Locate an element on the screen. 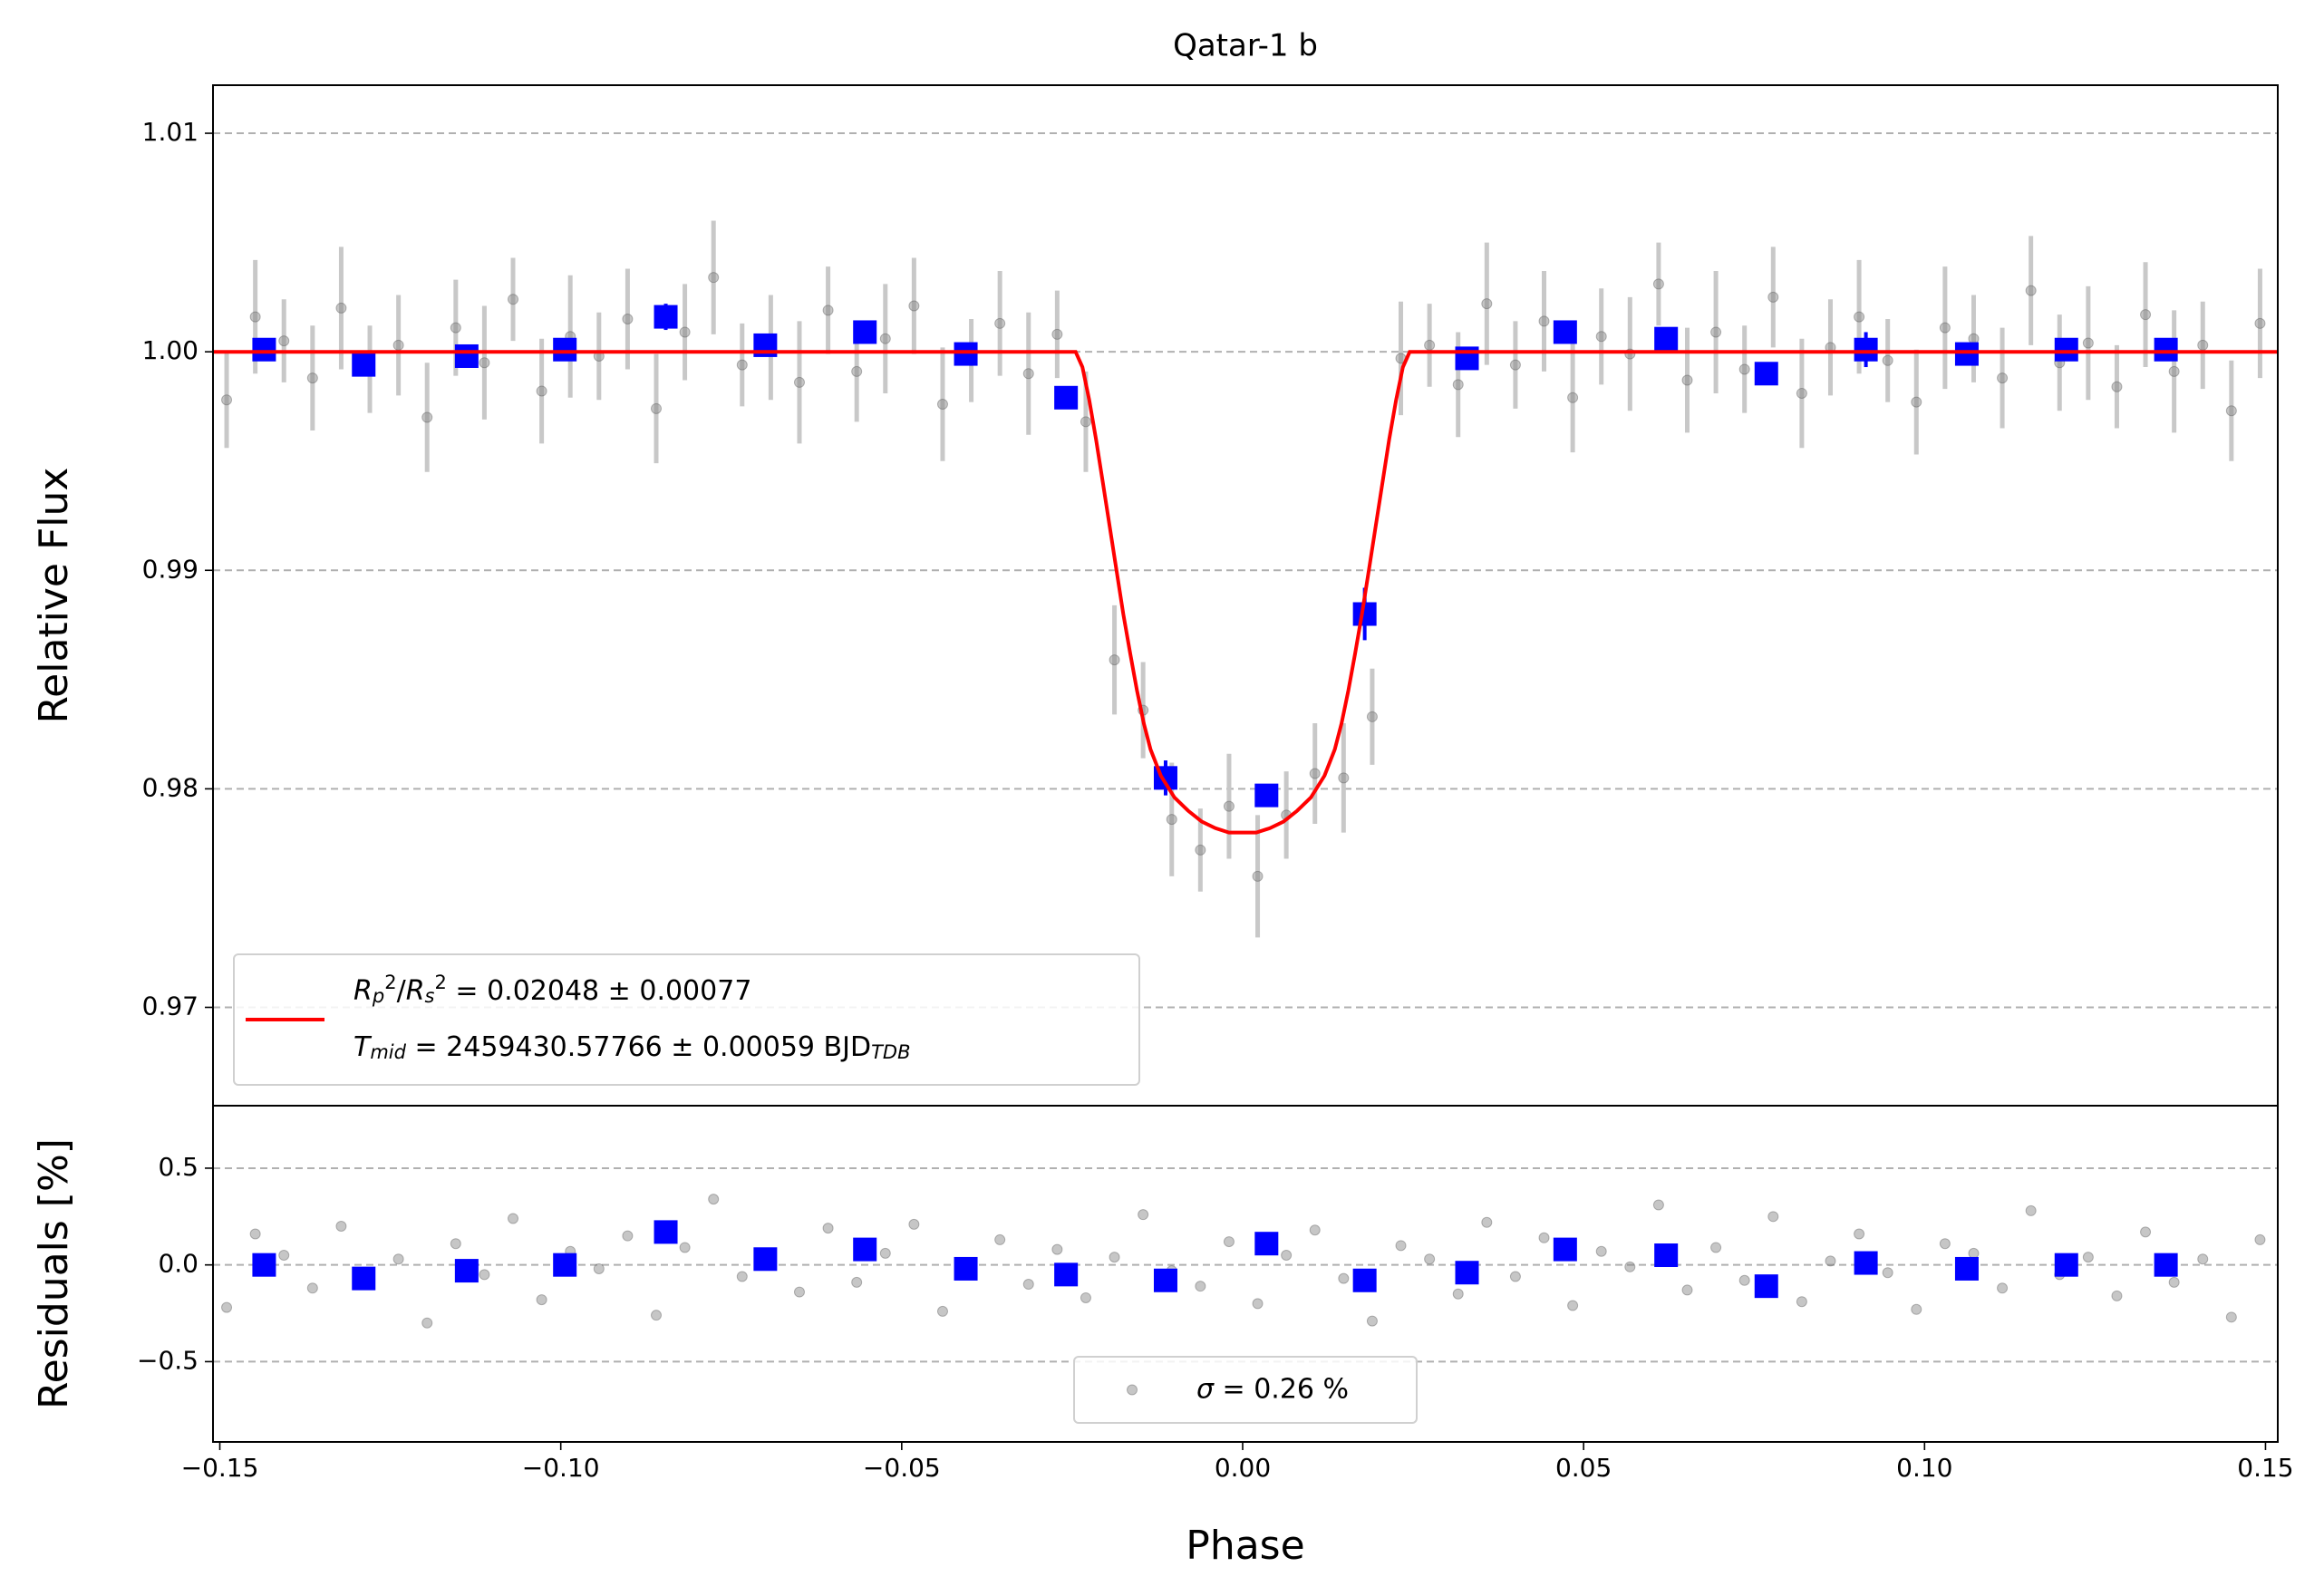  legend-text-part: 2 is located at coordinates (441, 982).